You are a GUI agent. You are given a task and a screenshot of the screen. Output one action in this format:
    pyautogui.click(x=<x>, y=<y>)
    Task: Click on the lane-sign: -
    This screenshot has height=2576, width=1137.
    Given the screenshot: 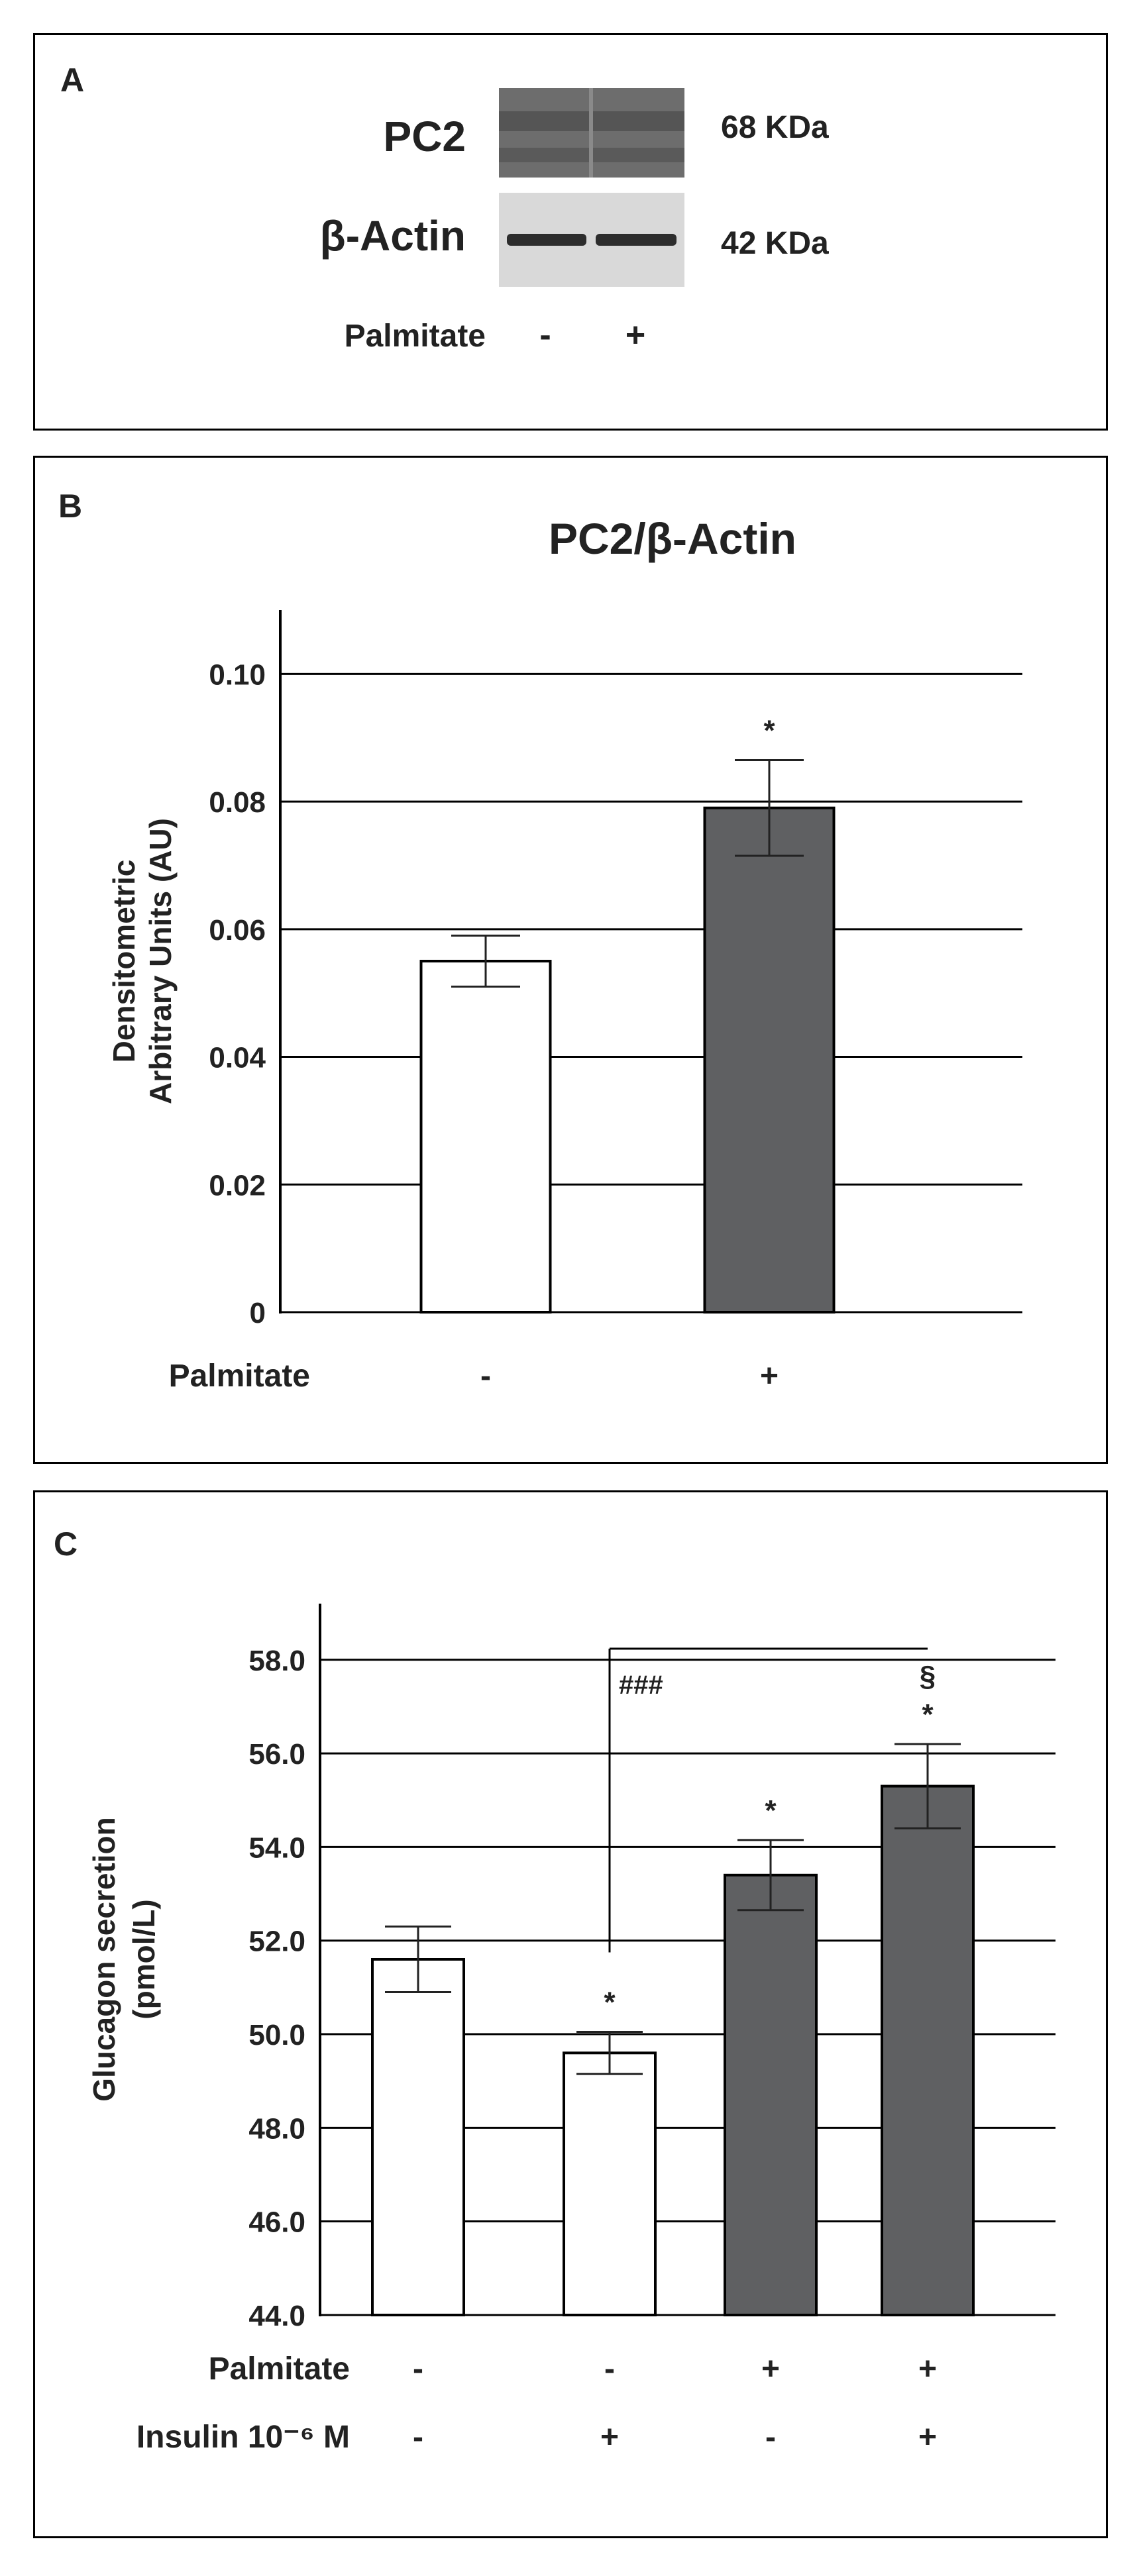 What is the action you would take?
    pyautogui.click(x=545, y=335)
    